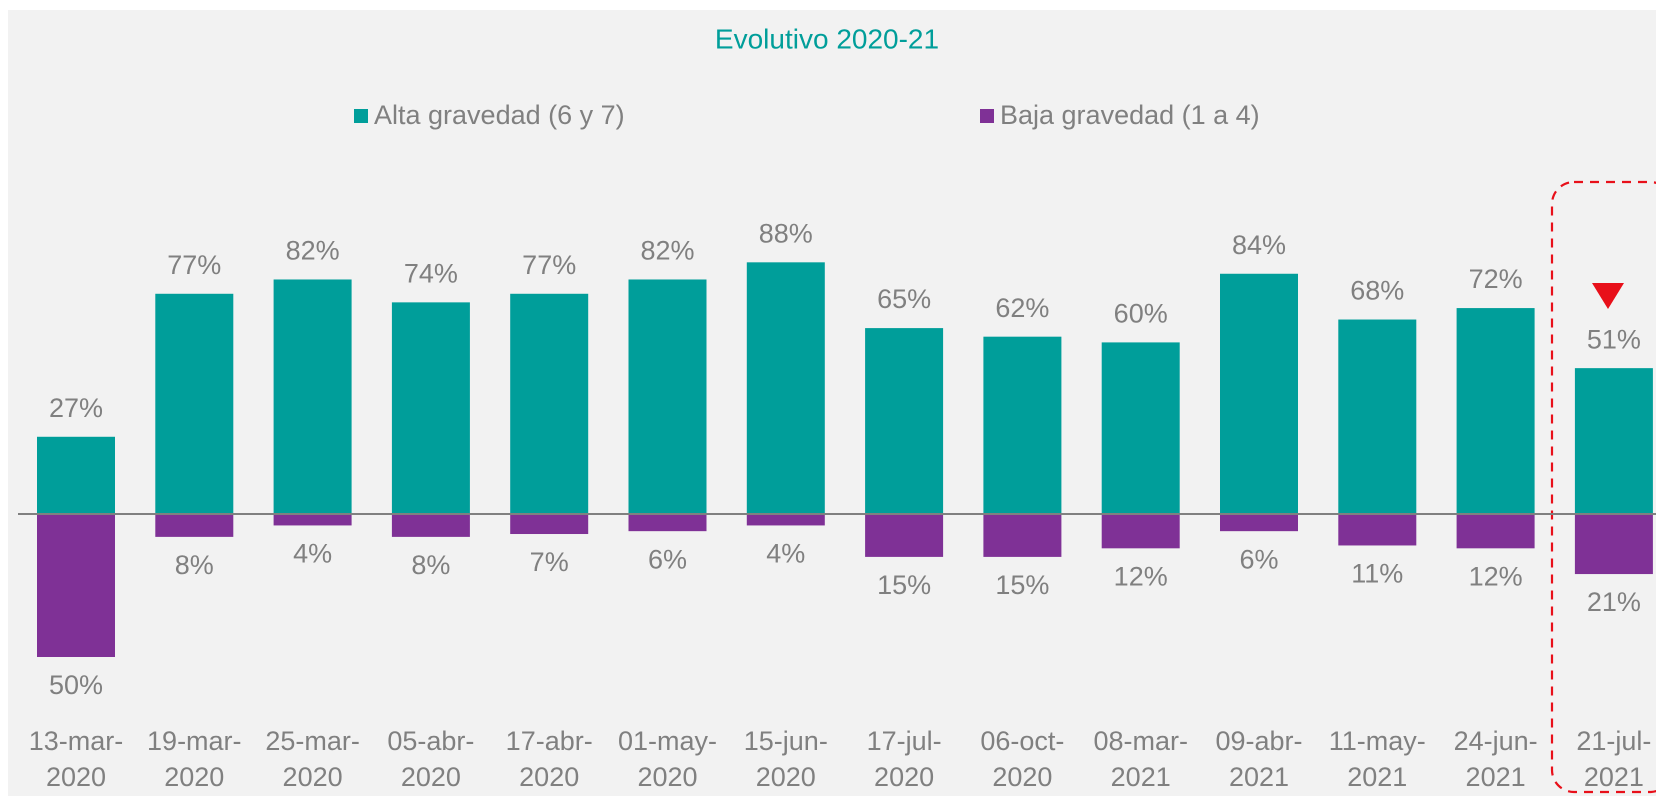 This screenshot has height=796, width=1656. I want to click on down-arrow, so click(1608, 296).